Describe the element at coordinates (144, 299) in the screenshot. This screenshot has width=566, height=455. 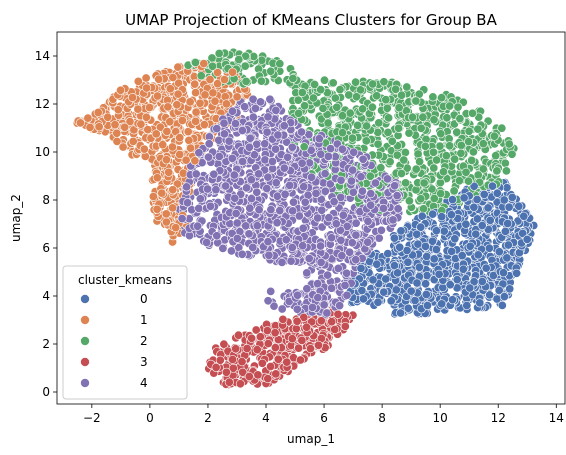
I see `legend-label-0: 0` at that location.